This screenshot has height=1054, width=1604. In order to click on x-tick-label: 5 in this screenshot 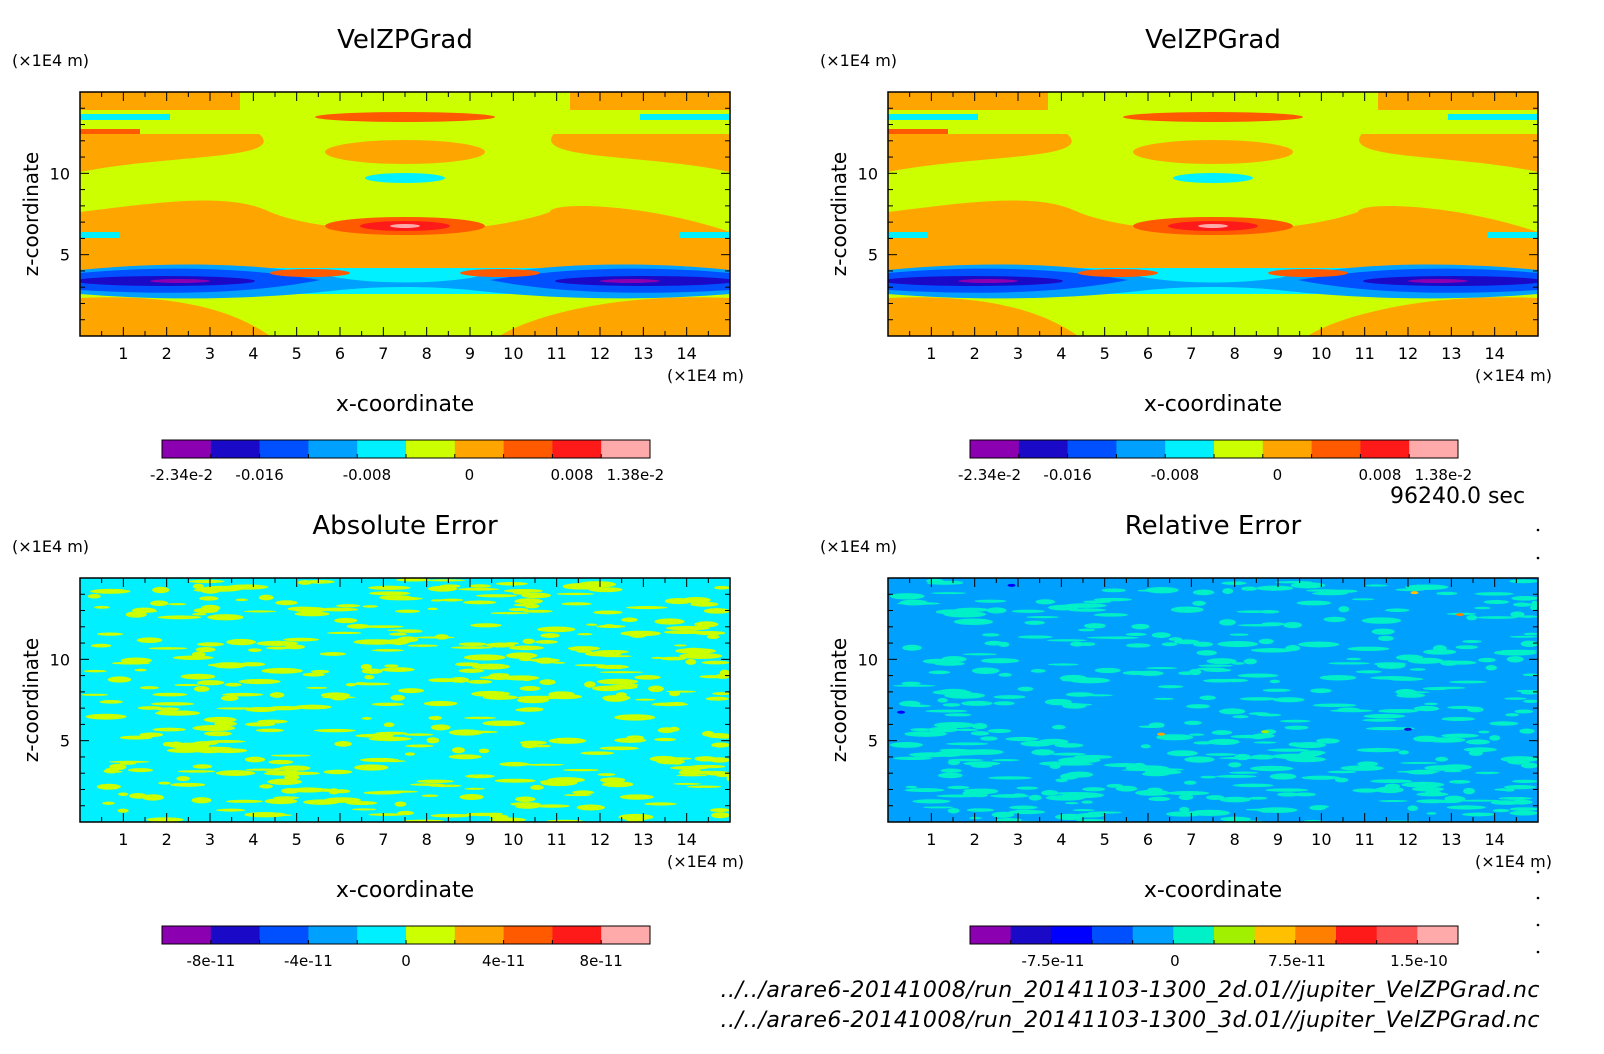, I will do `click(297, 353)`.